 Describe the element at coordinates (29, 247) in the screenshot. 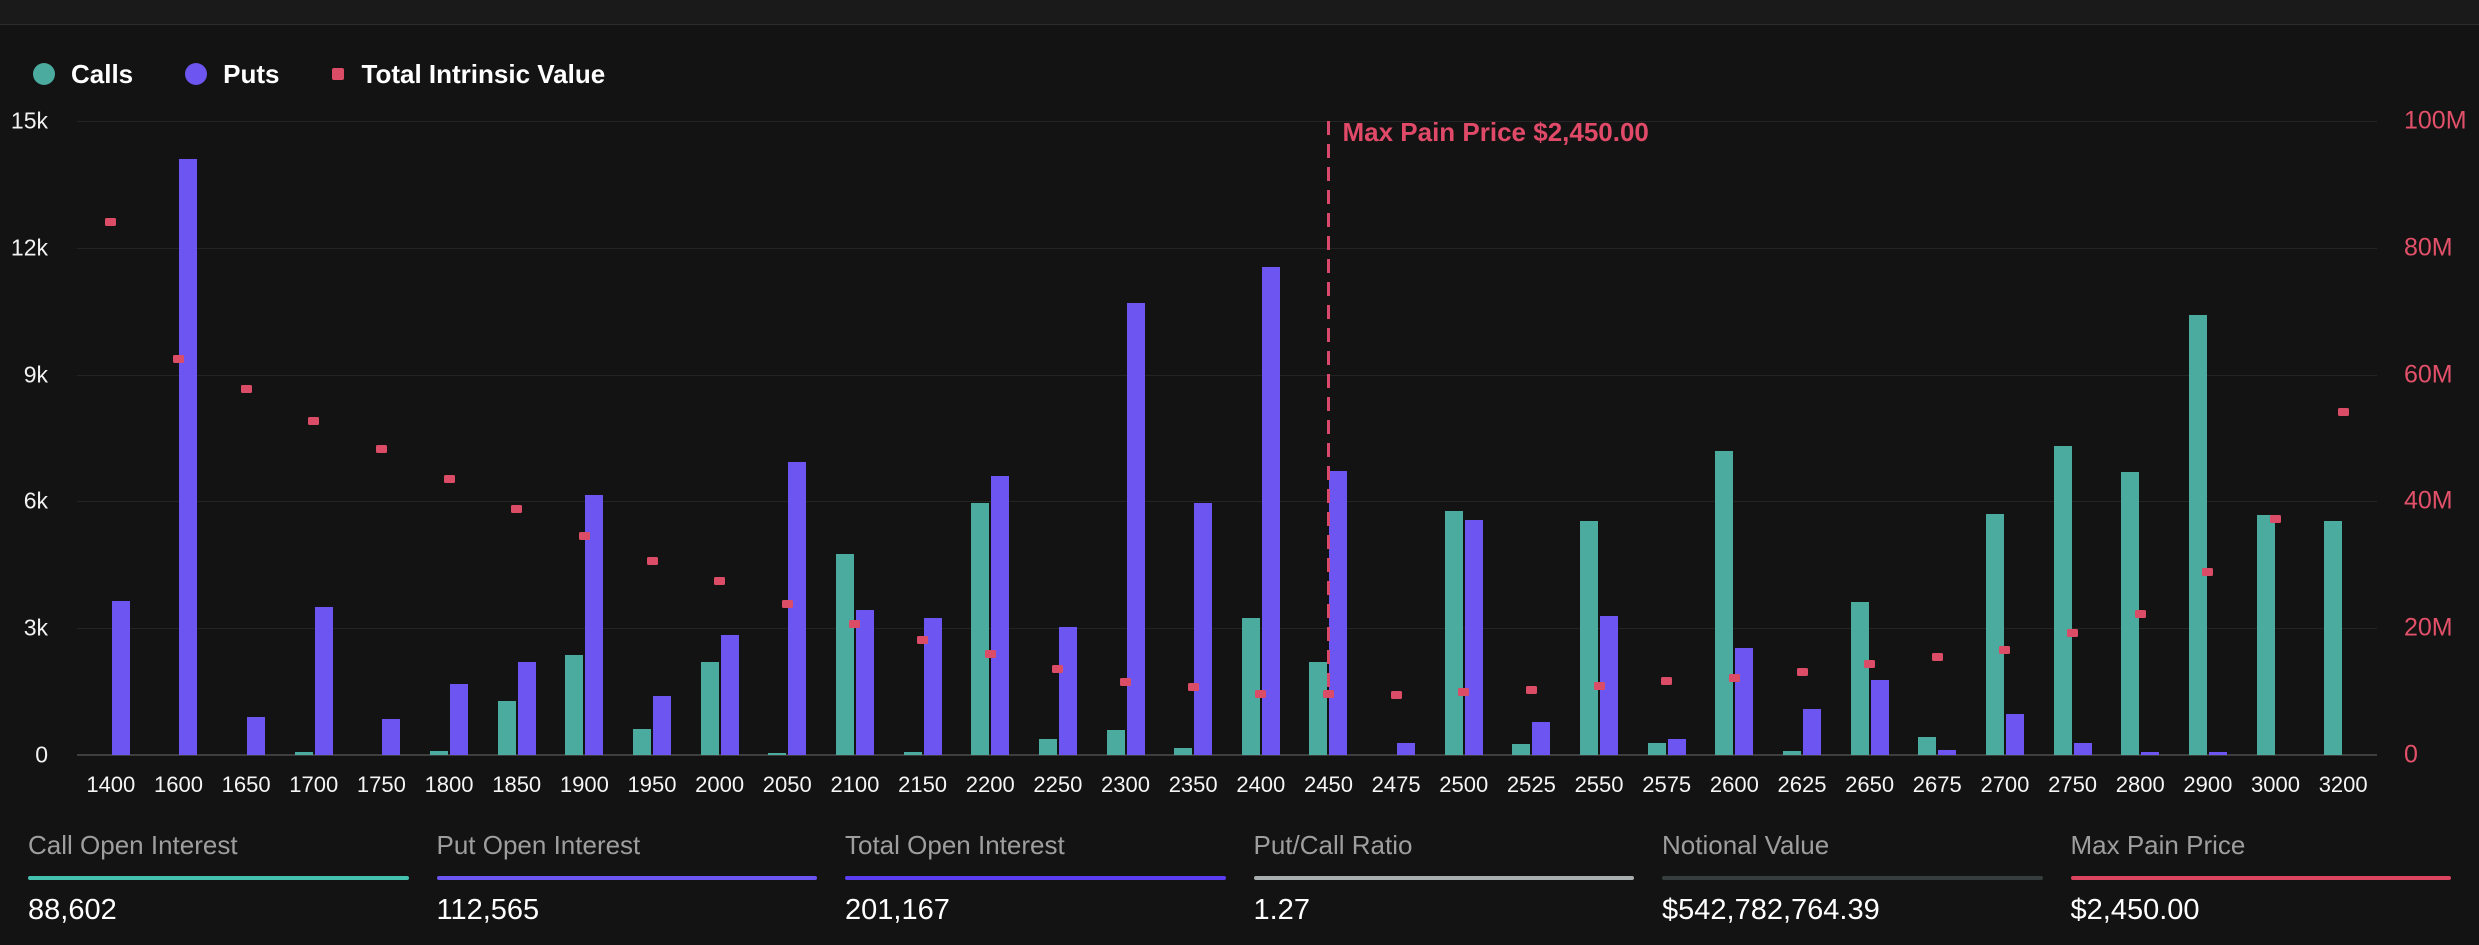

I see `left-axis-tick: 12k` at that location.